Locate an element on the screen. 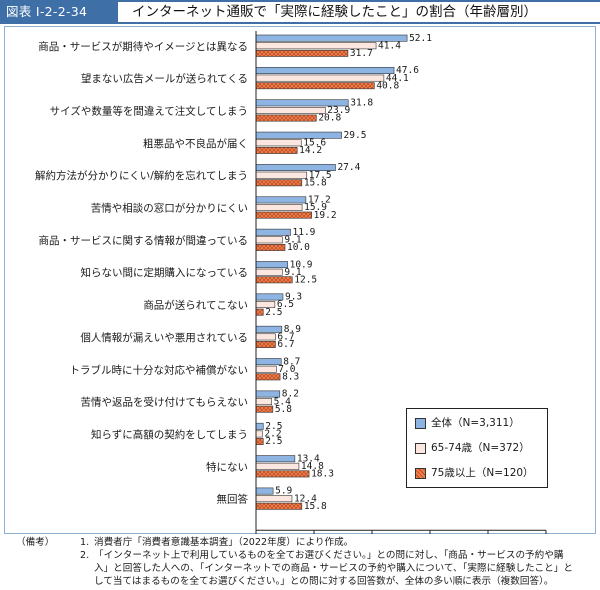  category-label: 商品・サービスに関する情報が間違っている is located at coordinates (143, 240).